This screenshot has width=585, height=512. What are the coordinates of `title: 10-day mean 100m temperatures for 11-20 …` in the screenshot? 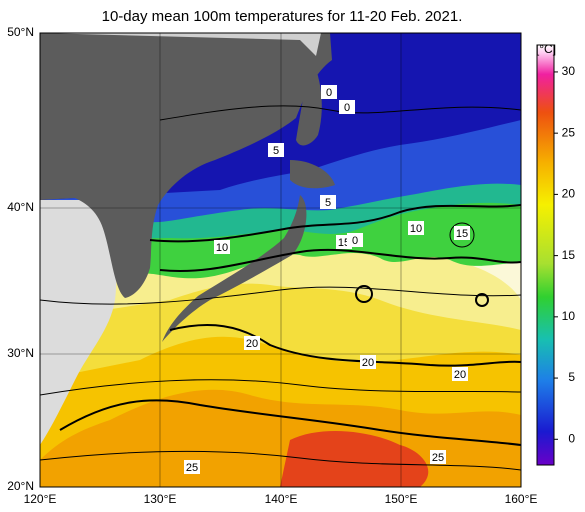 It's located at (282, 16).